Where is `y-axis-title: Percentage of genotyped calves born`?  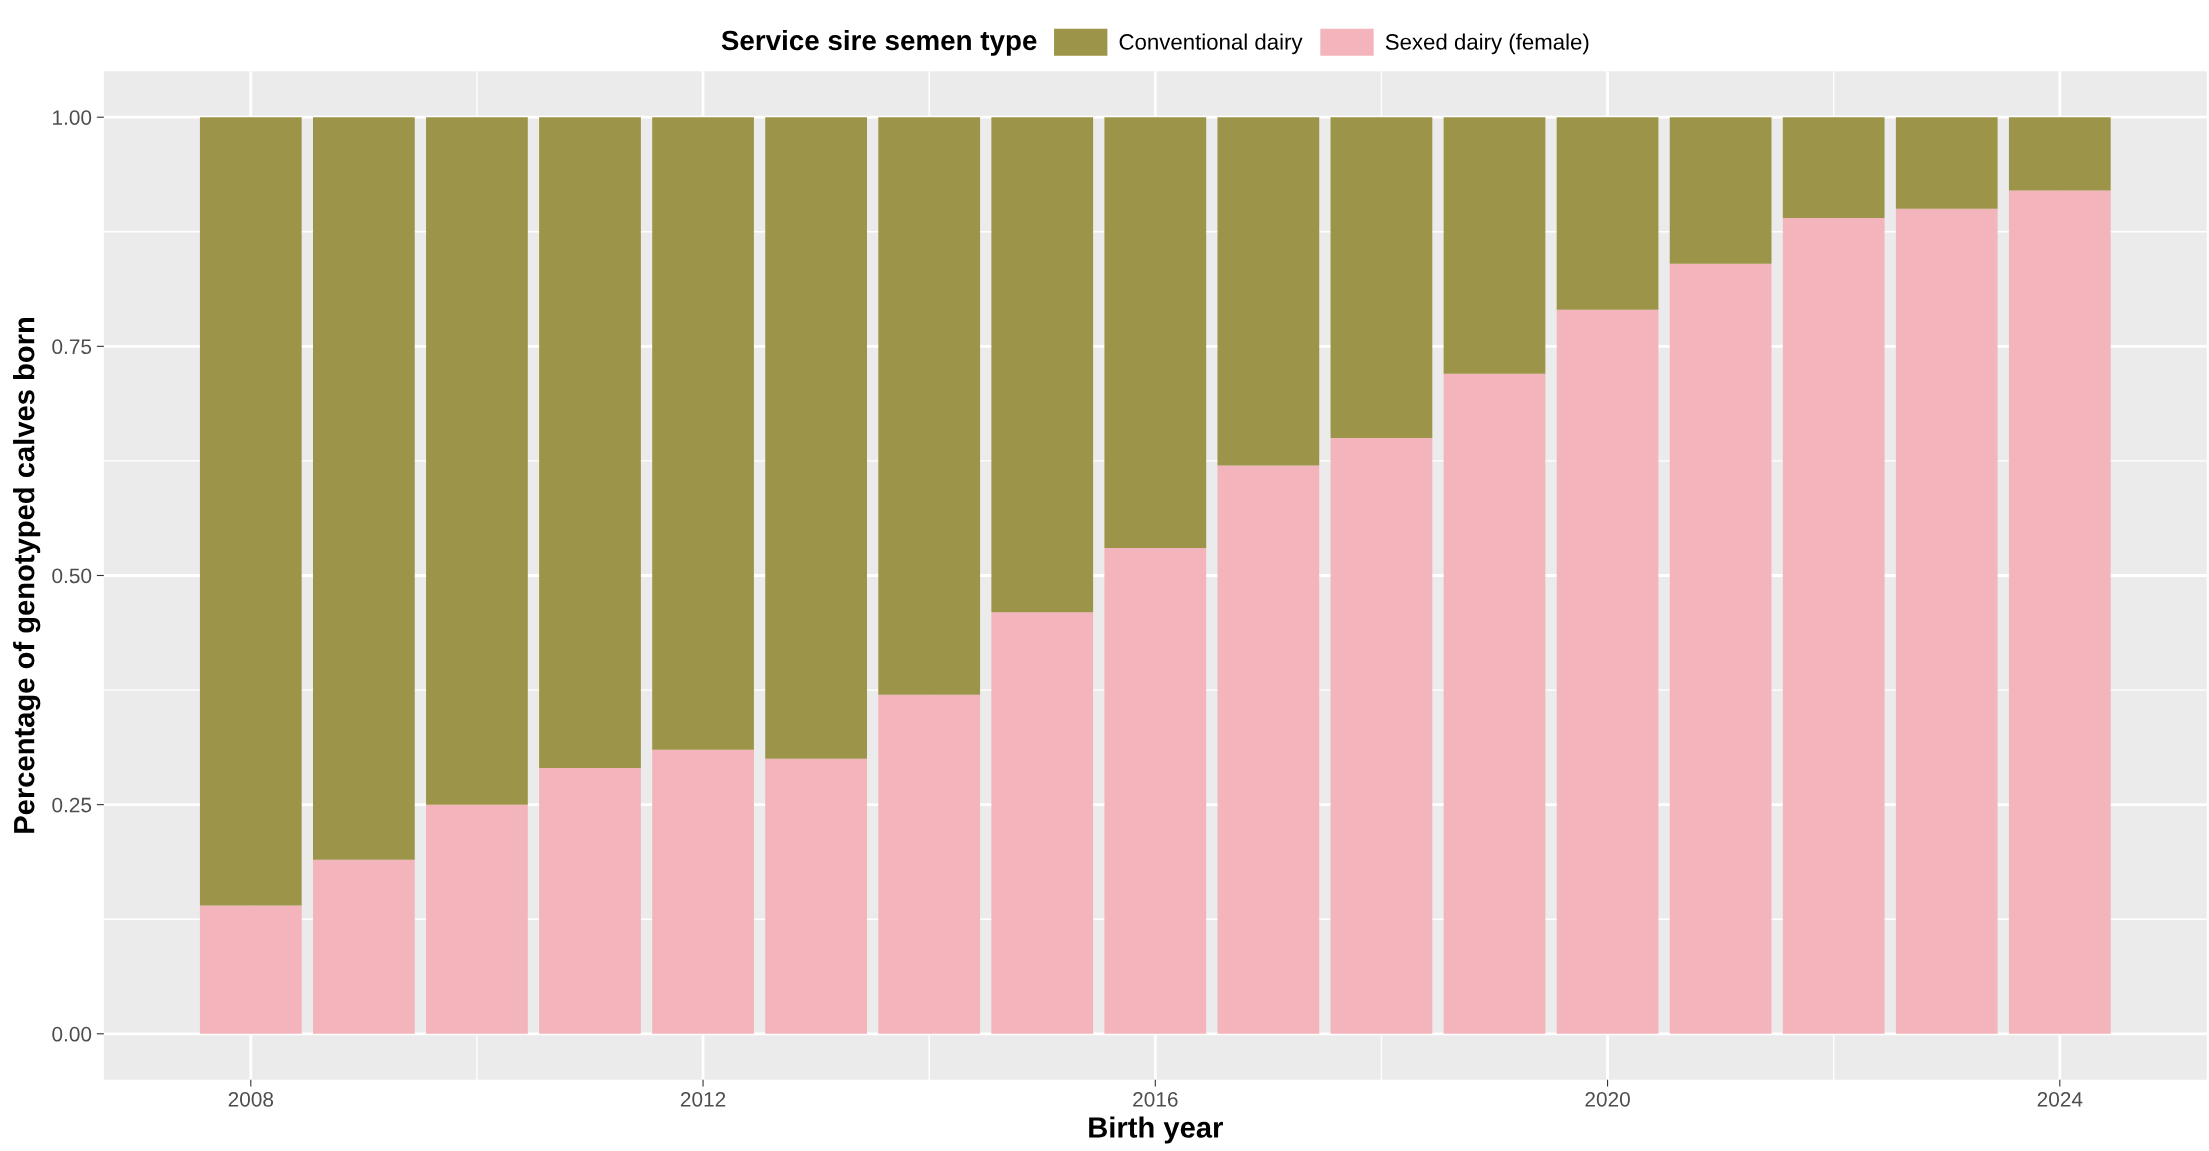
y-axis-title: Percentage of genotyped calves born is located at coordinates (27, 575).